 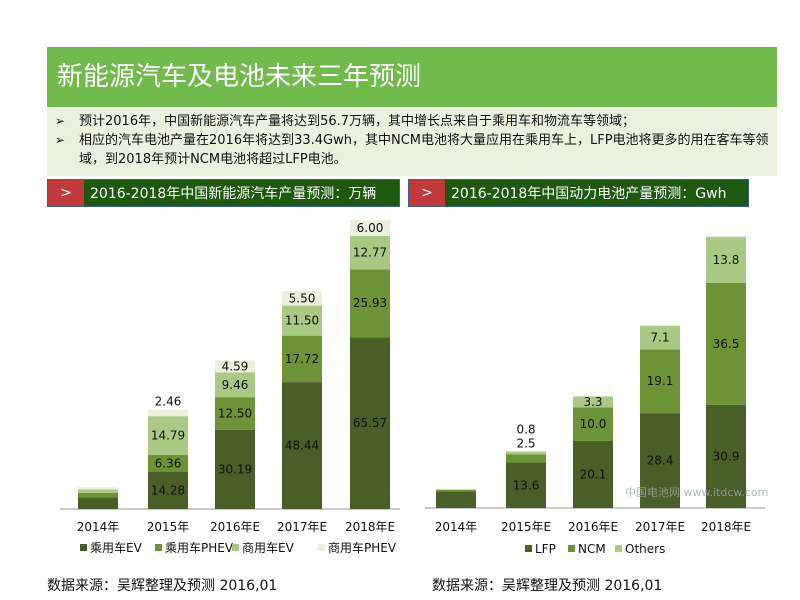 I want to click on slide-title: 新能源汽车及电池未来三年预测, so click(x=412, y=77).